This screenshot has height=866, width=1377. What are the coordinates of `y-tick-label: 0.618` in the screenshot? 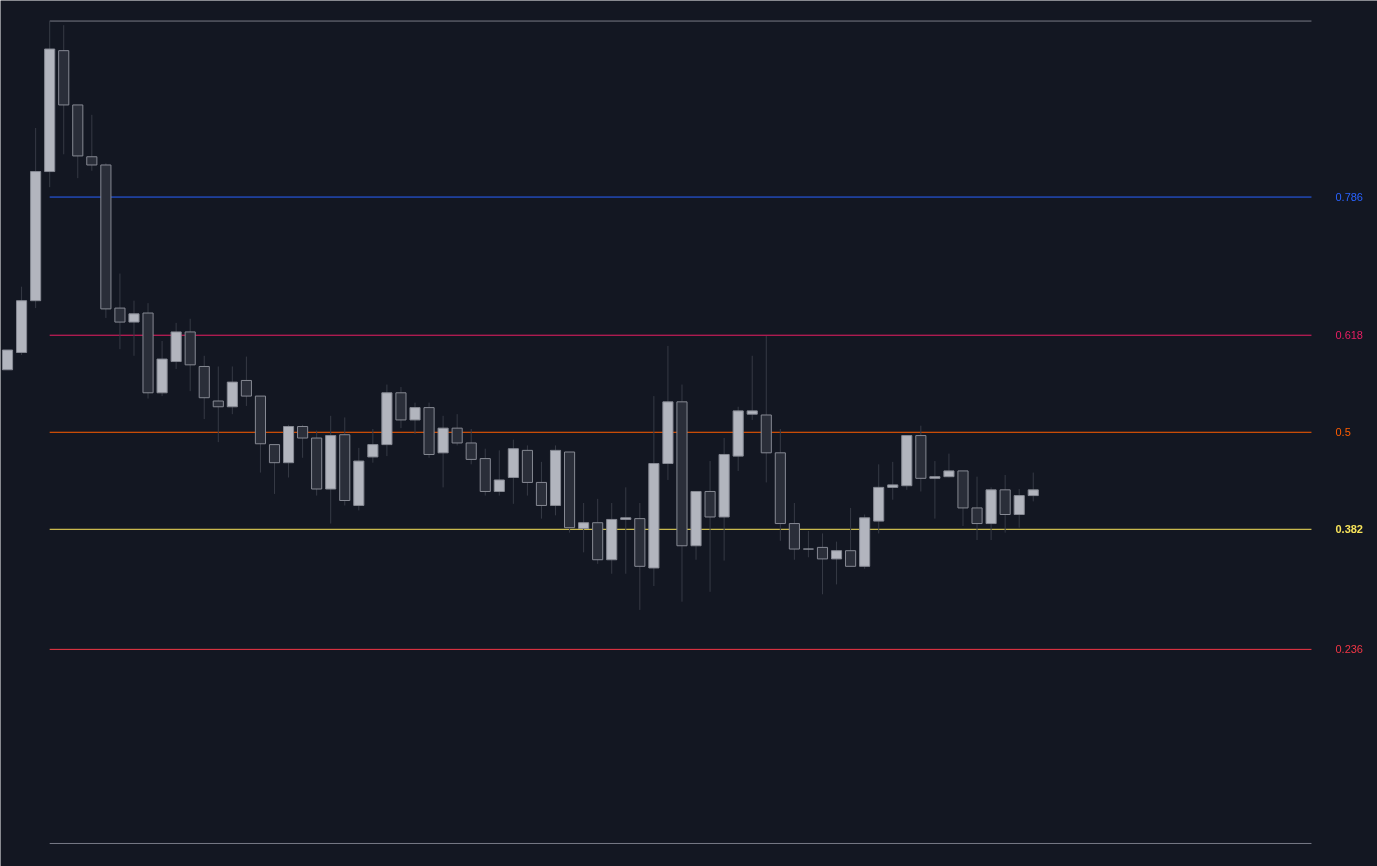 It's located at (1349, 335).